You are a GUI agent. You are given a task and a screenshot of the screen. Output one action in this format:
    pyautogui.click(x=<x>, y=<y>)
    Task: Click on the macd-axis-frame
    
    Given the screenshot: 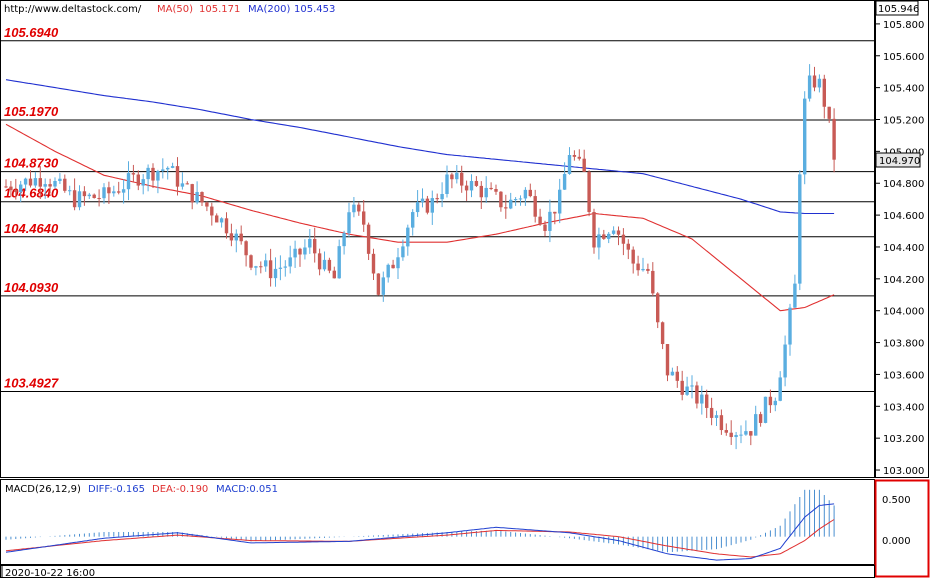 What is the action you would take?
    pyautogui.click(x=902, y=528)
    